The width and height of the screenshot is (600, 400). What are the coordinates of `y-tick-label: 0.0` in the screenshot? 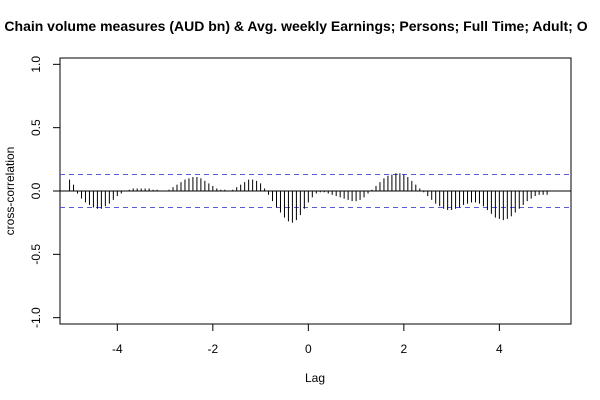 It's located at (36, 190).